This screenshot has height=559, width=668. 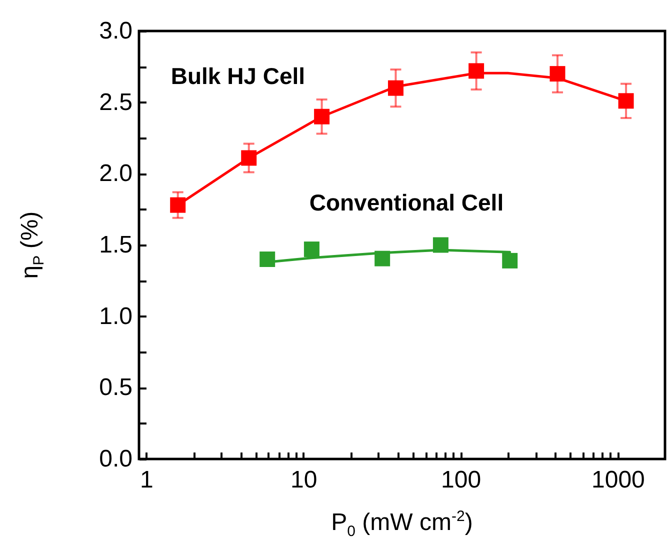 What do you see at coordinates (115, 174) in the screenshot?
I see `y-tick-label: 2.0` at bounding box center [115, 174].